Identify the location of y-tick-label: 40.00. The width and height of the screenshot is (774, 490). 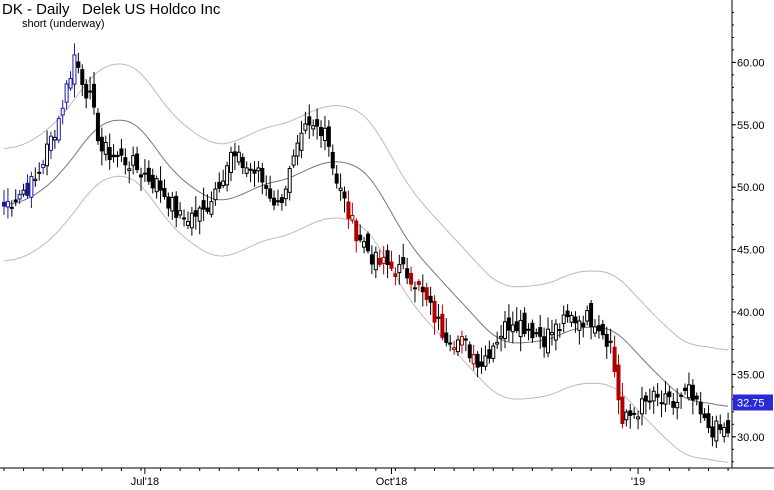
(751, 313).